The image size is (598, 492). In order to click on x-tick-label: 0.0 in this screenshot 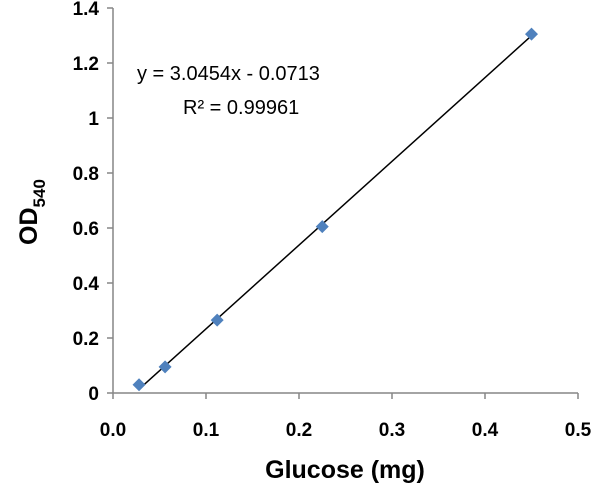, I will do `click(113, 430)`.